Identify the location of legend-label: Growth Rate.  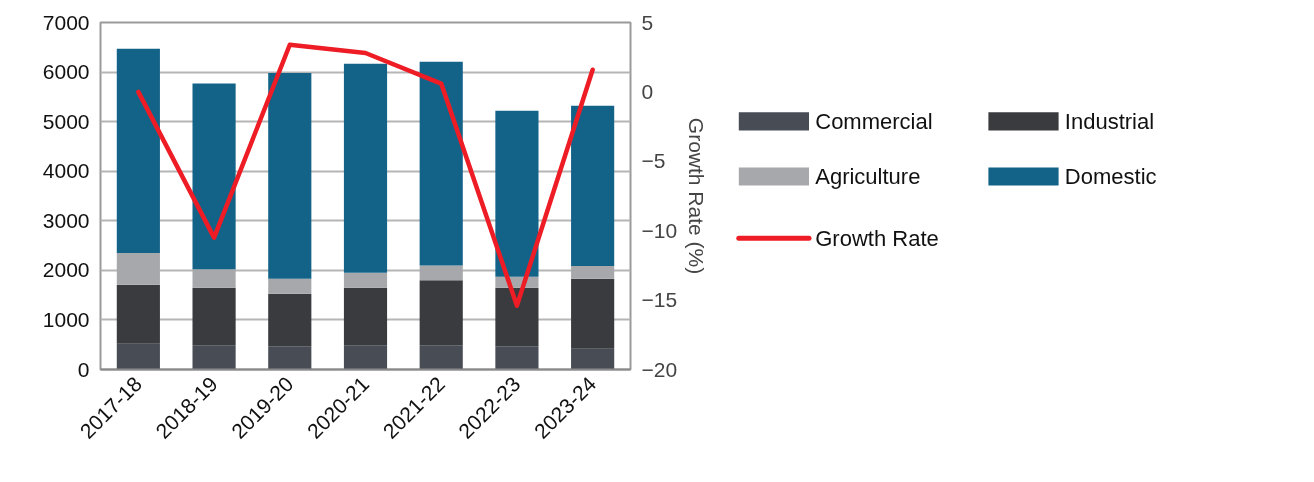
(877, 238).